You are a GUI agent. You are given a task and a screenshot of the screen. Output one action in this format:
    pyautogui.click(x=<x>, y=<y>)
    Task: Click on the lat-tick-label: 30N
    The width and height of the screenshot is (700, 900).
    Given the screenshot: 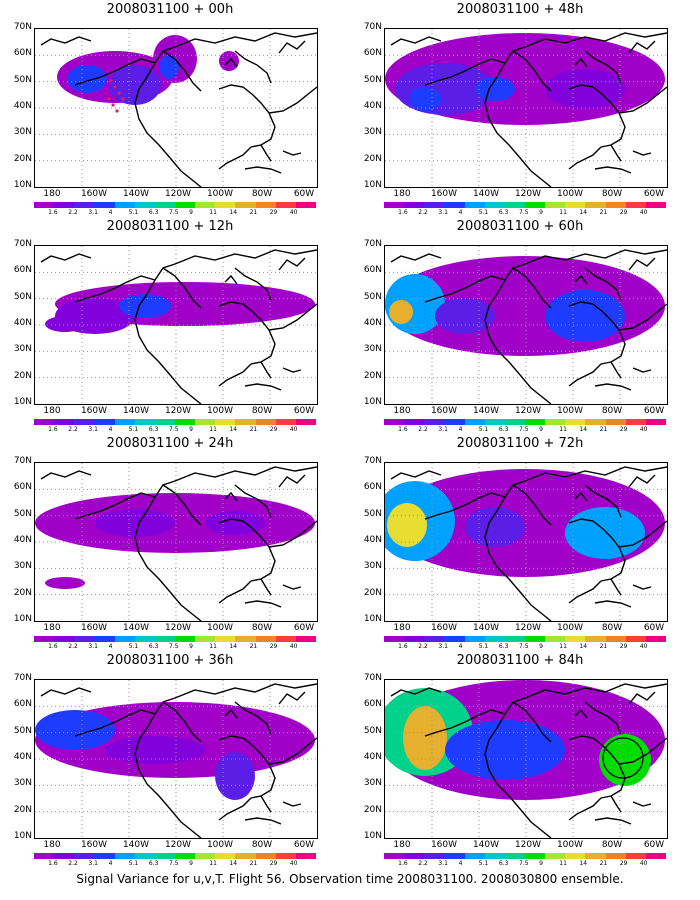 What is the action you would take?
    pyautogui.click(x=372, y=783)
    